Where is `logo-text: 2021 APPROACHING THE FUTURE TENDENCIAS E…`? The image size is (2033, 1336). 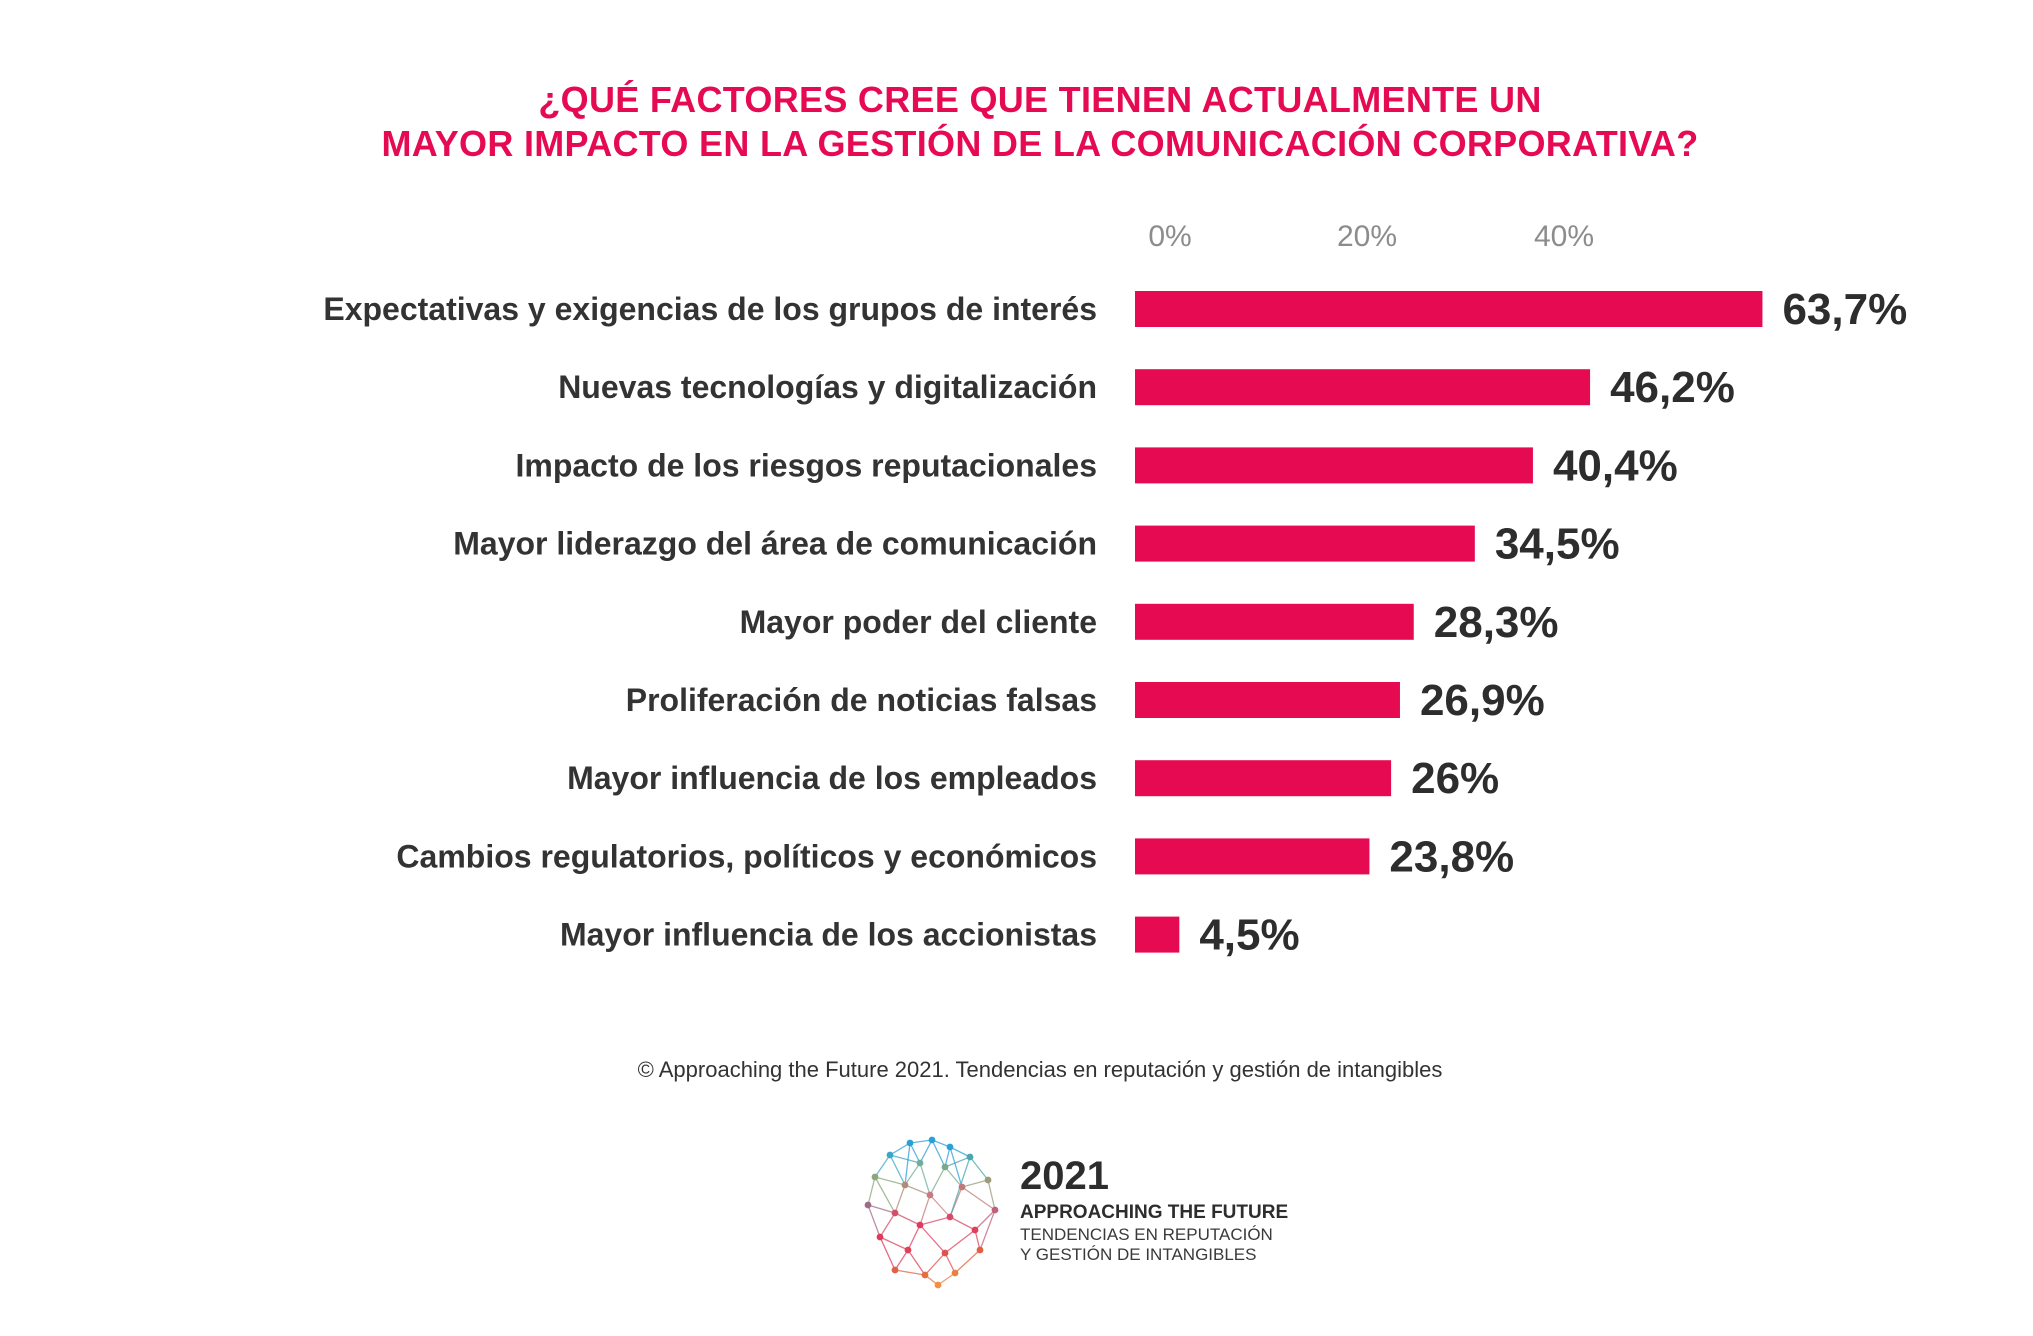
logo-text: 2021 APPROACHING THE FUTURE TENDENCIAS E… is located at coordinates (1154, 1210).